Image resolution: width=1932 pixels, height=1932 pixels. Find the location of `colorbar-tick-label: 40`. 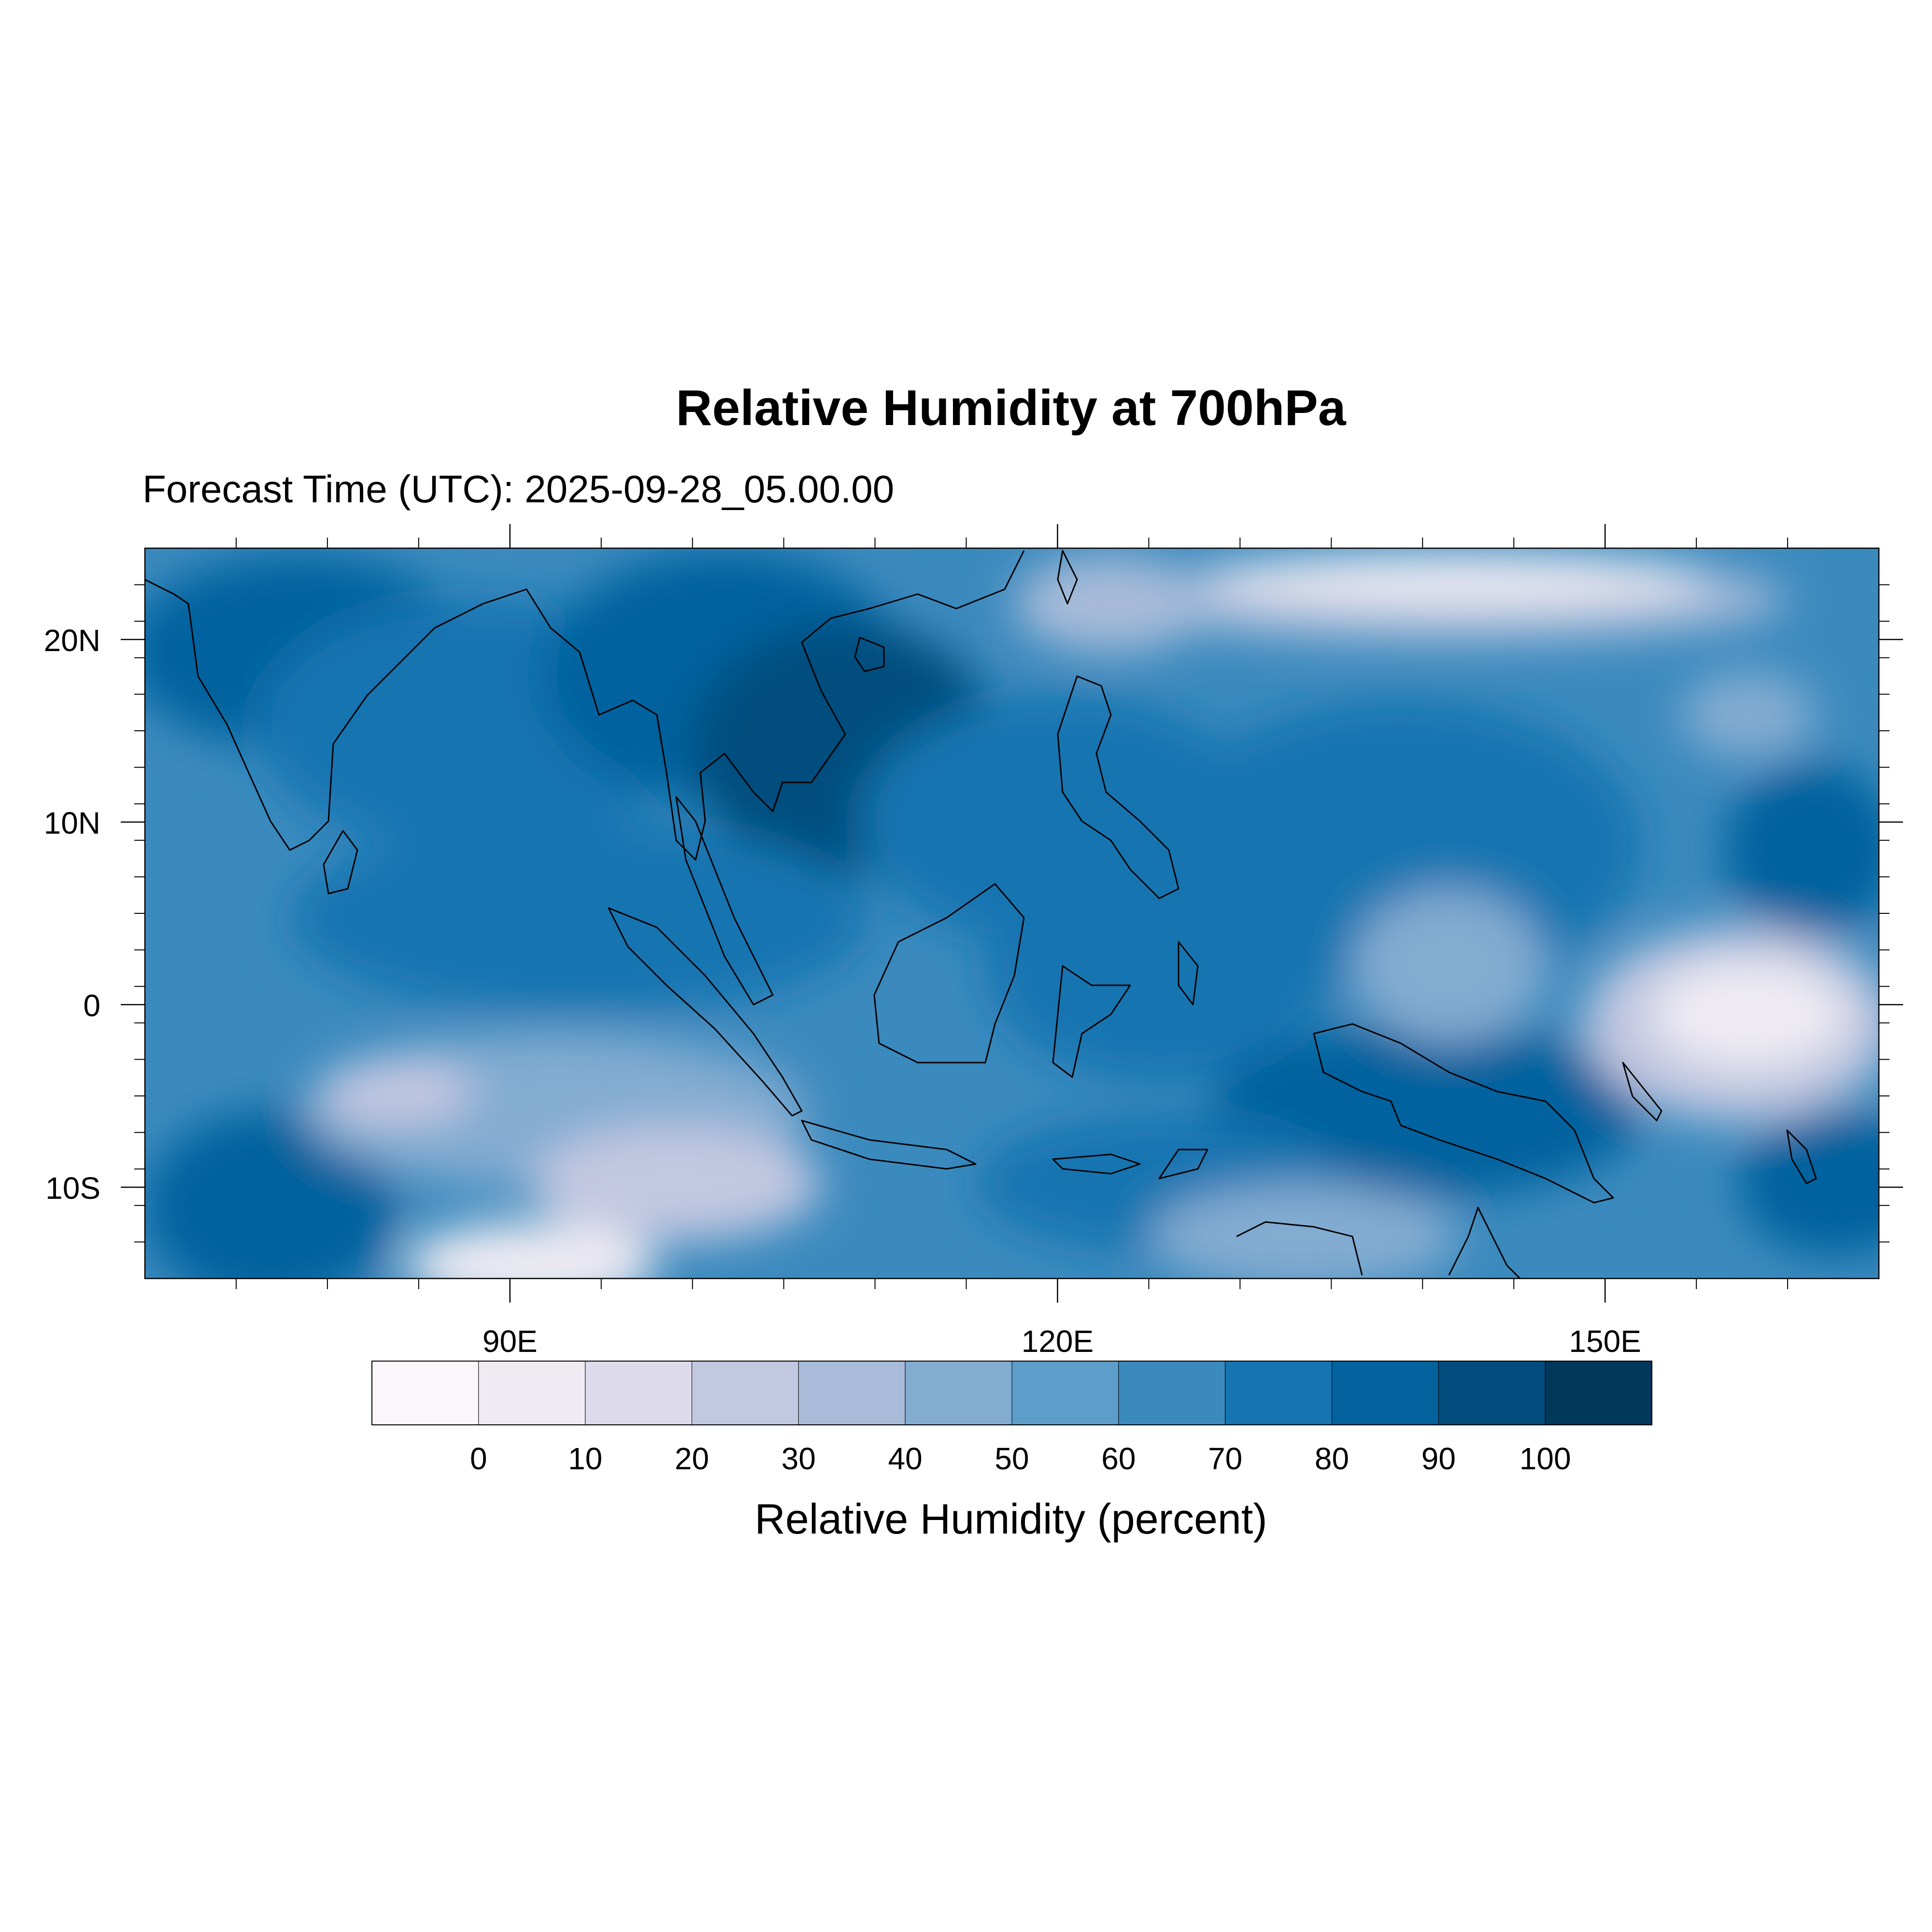

colorbar-tick-label: 40 is located at coordinates (905, 1458).